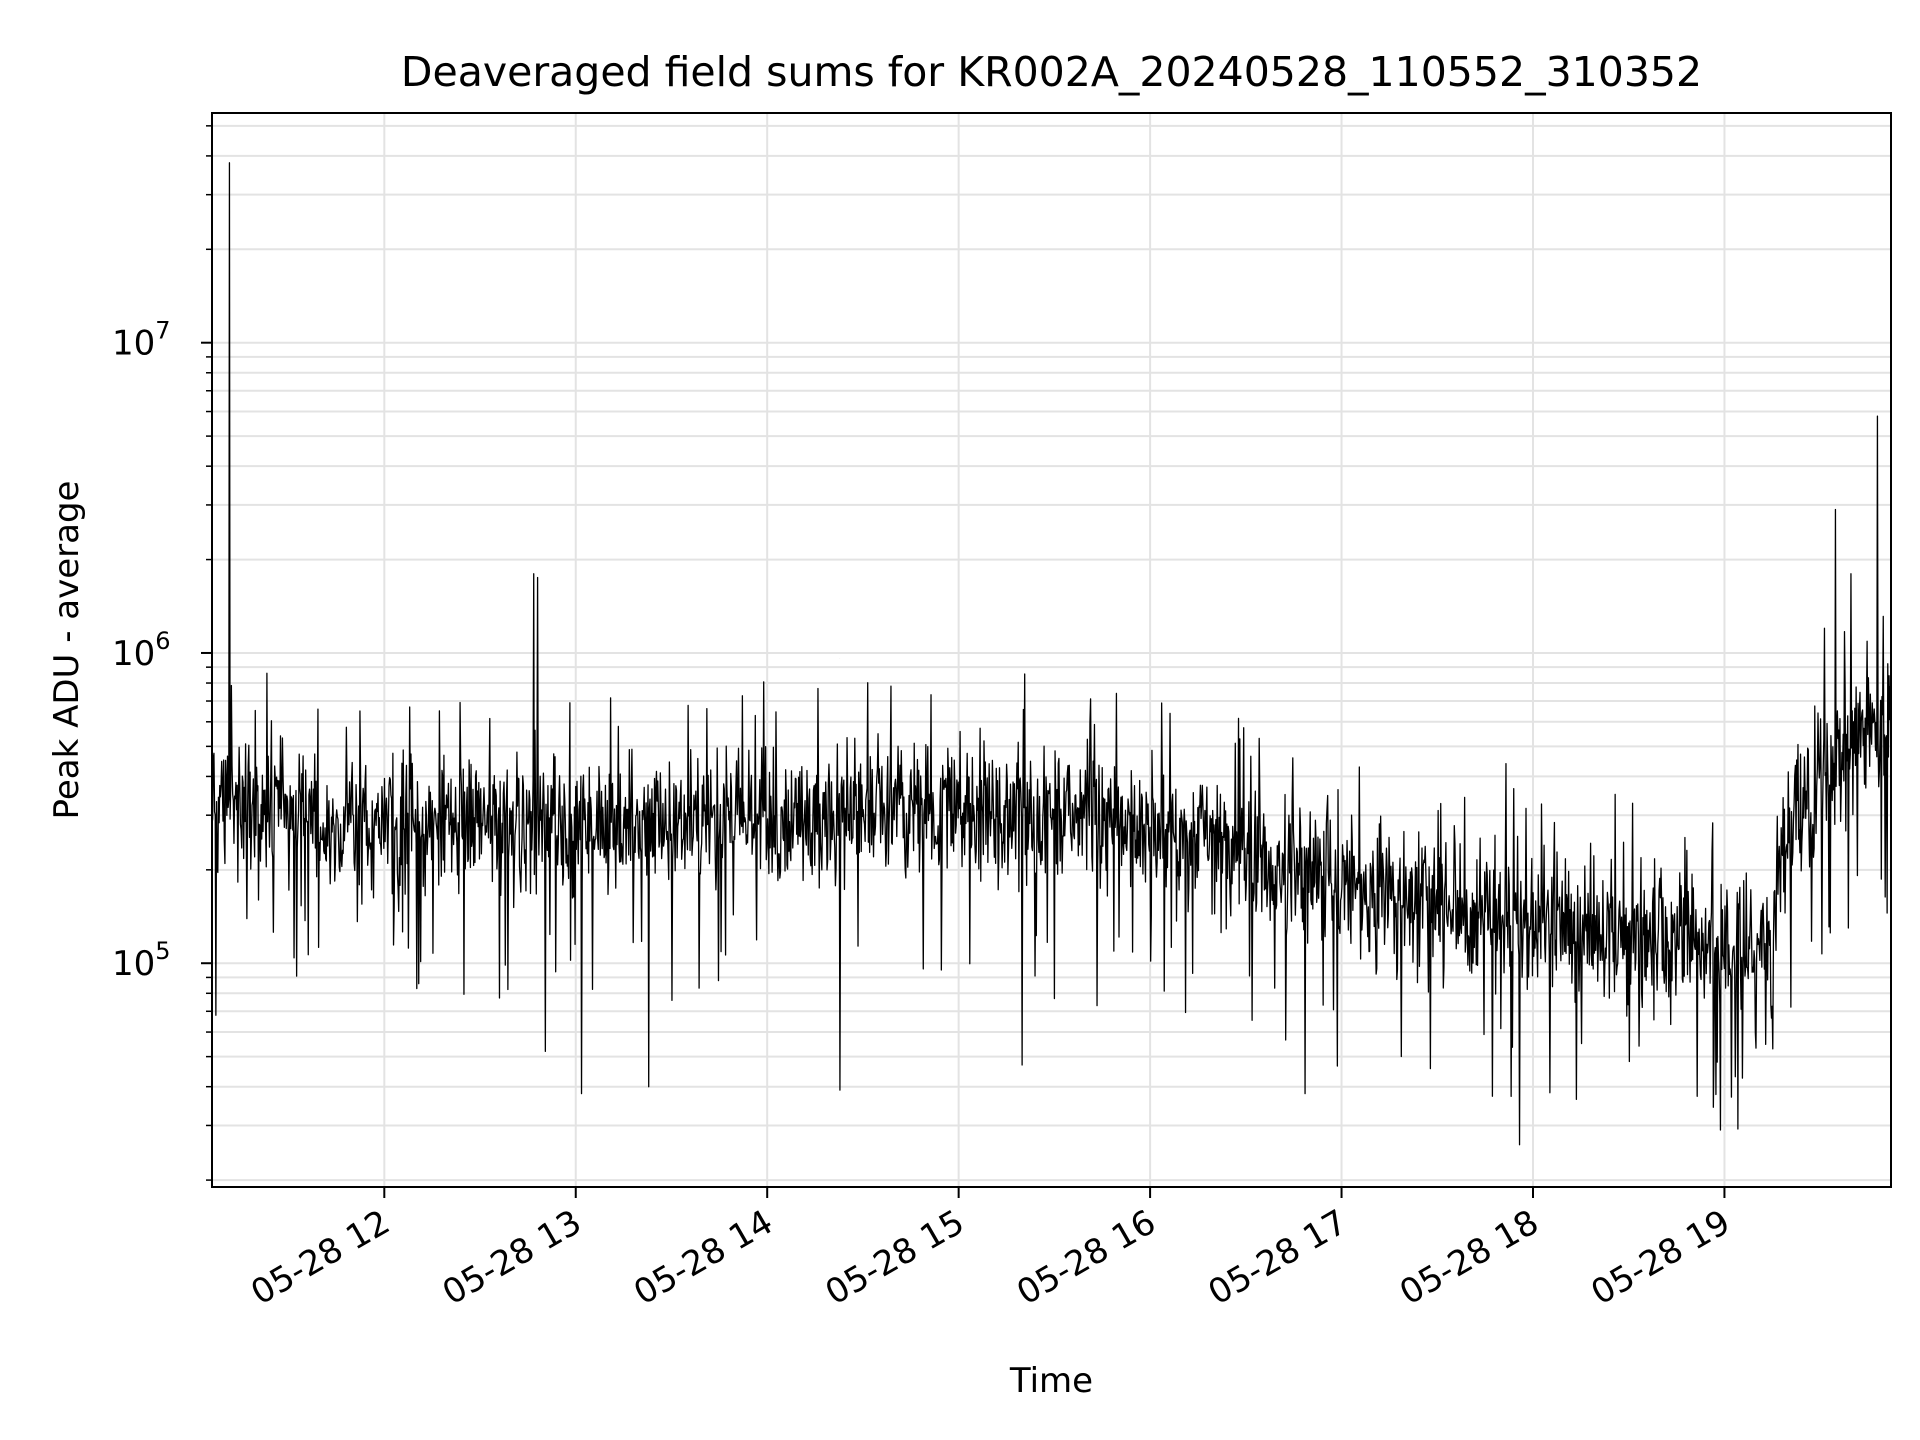 The image size is (1920, 1440). Describe the element at coordinates (1051, 1381) in the screenshot. I see `x-axis-label: Time` at that location.